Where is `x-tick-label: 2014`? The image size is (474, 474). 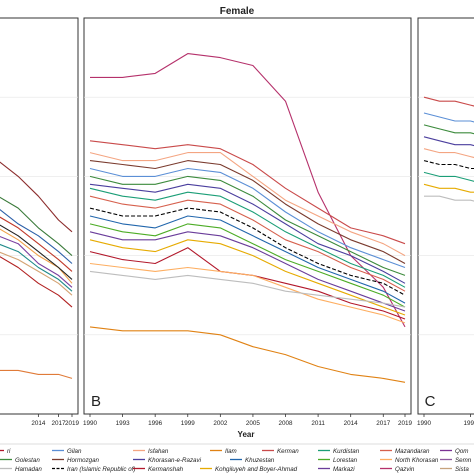 x-tick-label: 2014 is located at coordinates (351, 423).